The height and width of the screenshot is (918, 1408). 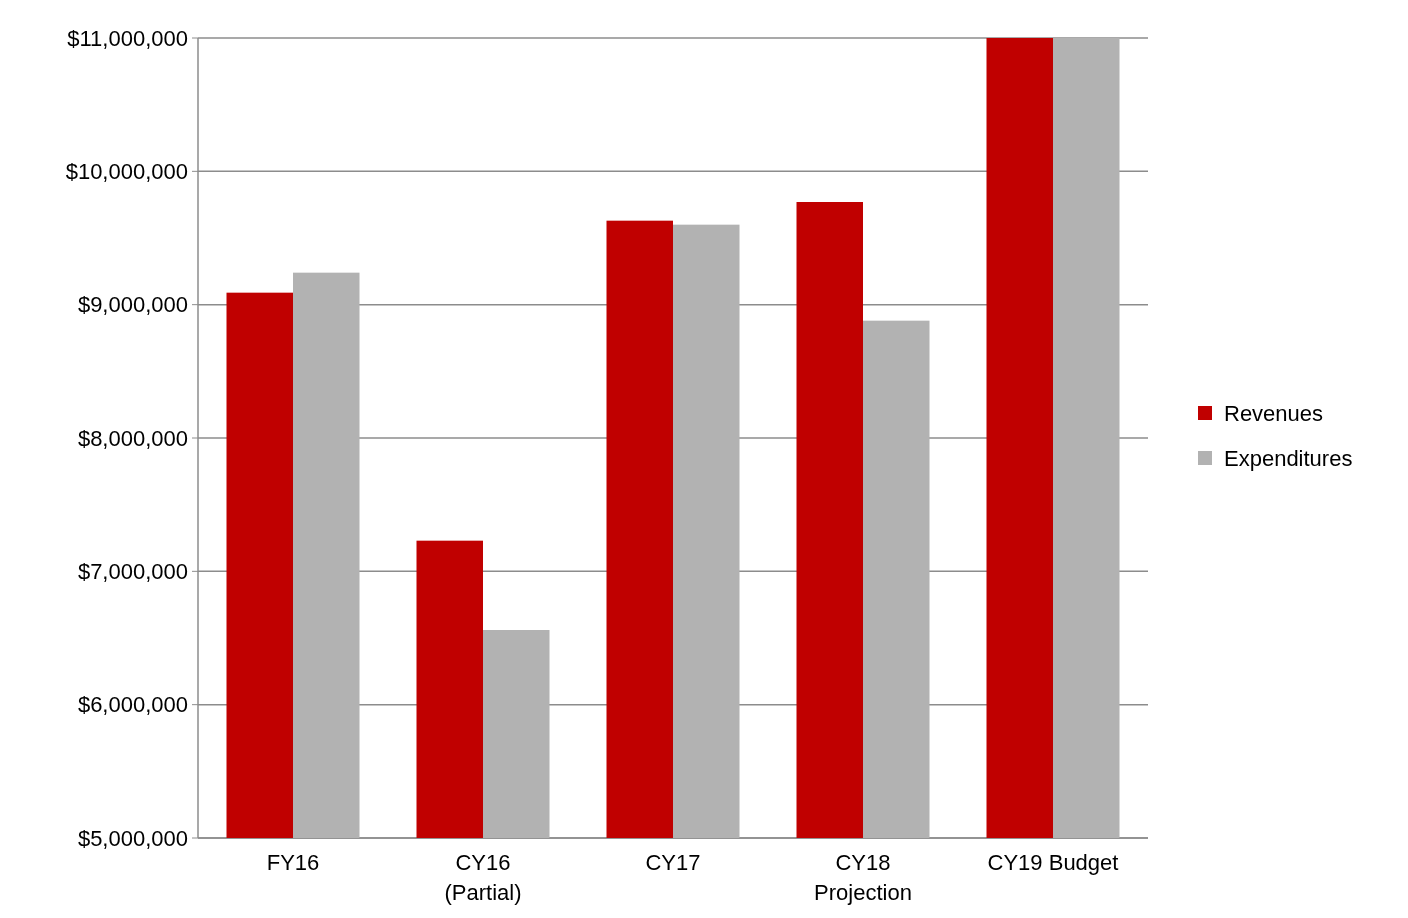 What do you see at coordinates (127, 38) in the screenshot?
I see `y-tick-label: $11,000,000` at bounding box center [127, 38].